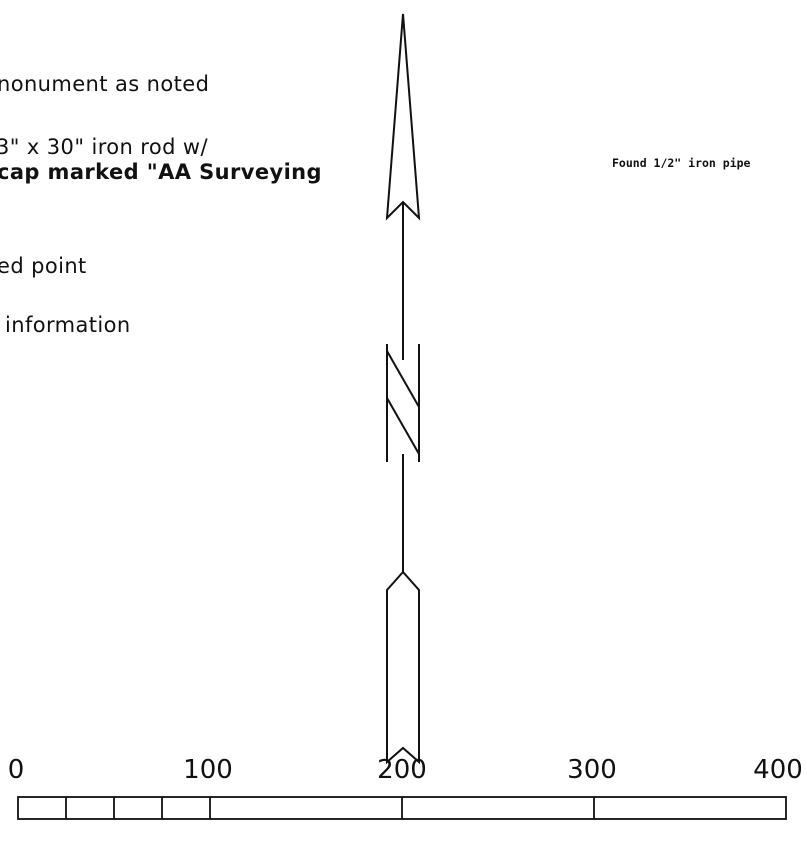 Image resolution: width=807 pixels, height=849 pixels. I want to click on legend-monument-text: nonument as noted, so click(105, 84).